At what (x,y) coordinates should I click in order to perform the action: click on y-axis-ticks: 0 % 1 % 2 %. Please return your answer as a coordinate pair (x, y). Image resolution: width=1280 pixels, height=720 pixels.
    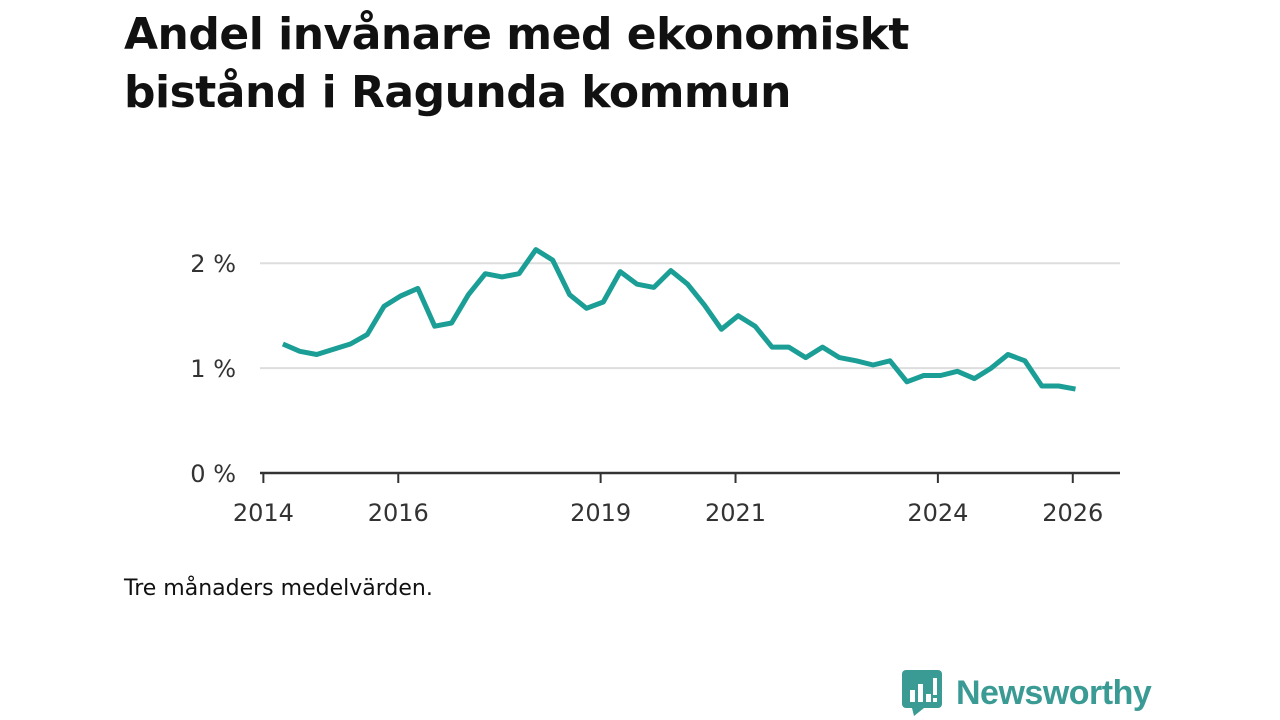
    Looking at the image, I should click on (213, 369).